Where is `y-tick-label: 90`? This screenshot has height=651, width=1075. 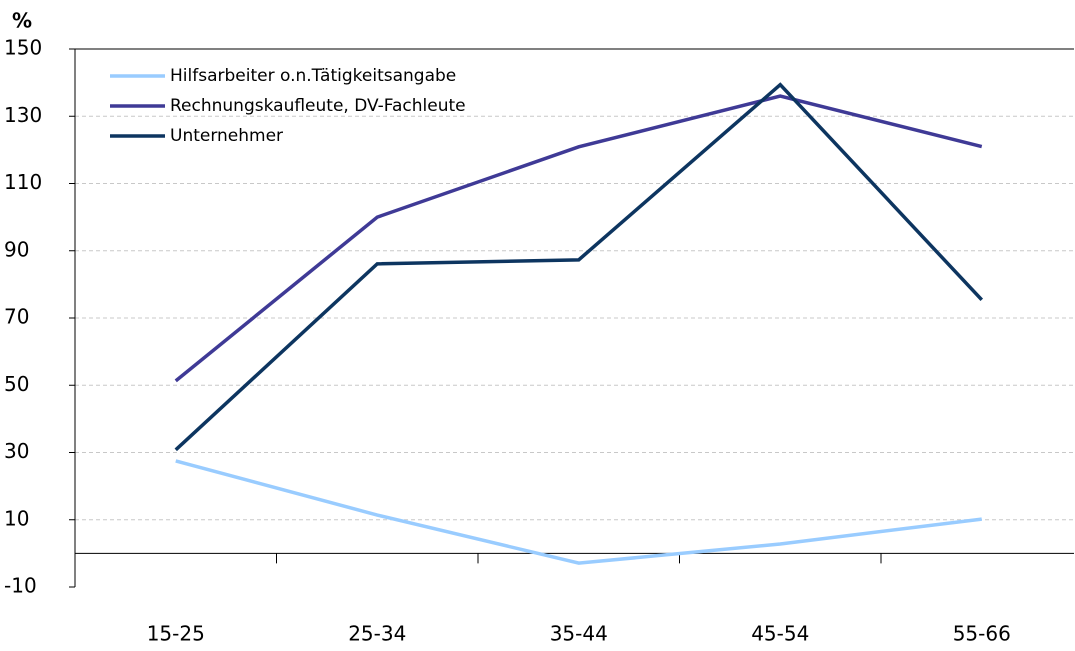 y-tick-label: 90 is located at coordinates (16, 249).